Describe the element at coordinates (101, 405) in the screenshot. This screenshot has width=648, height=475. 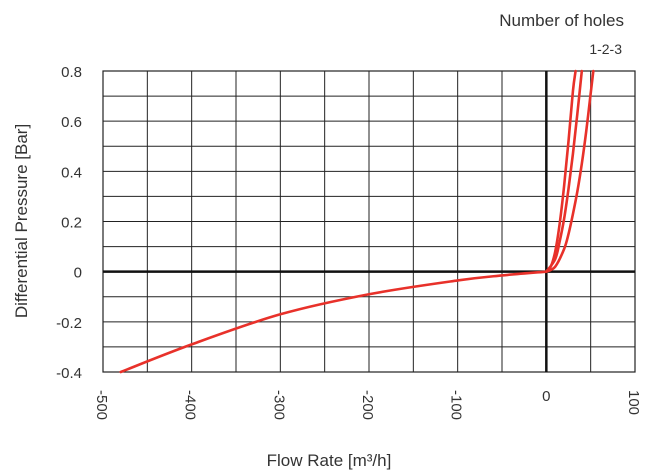
I see `x-tick-label: -500` at that location.